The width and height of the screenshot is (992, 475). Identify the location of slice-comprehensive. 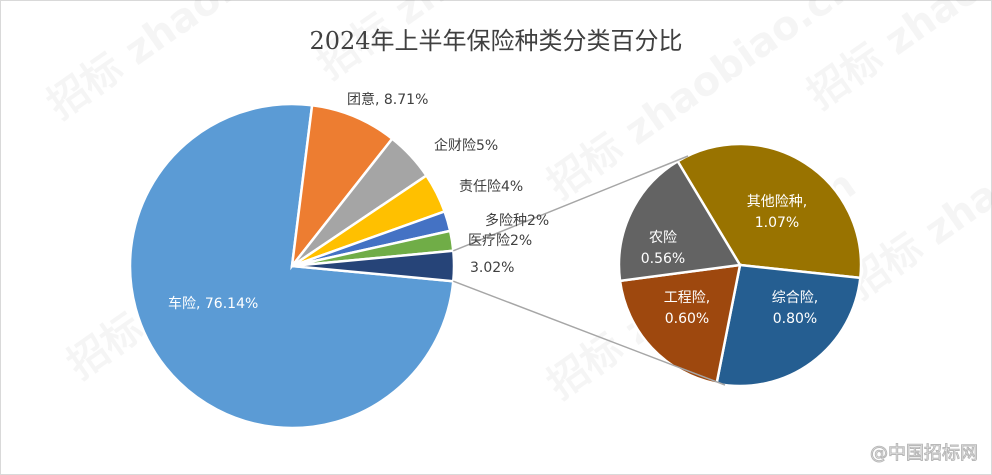
(788, 325).